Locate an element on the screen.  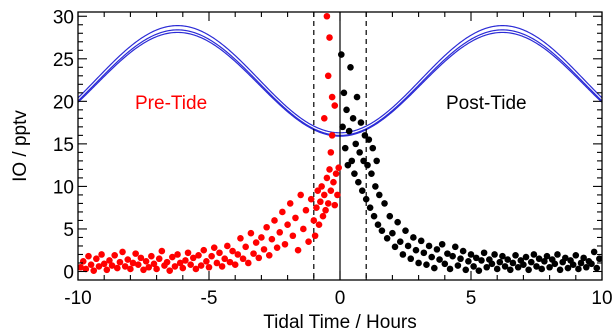
y-tick-label: 15 is located at coordinates (63, 145).